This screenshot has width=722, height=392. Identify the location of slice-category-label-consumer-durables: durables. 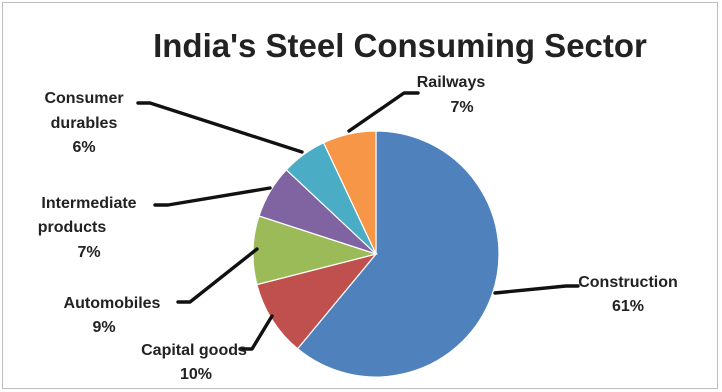
(84, 123).